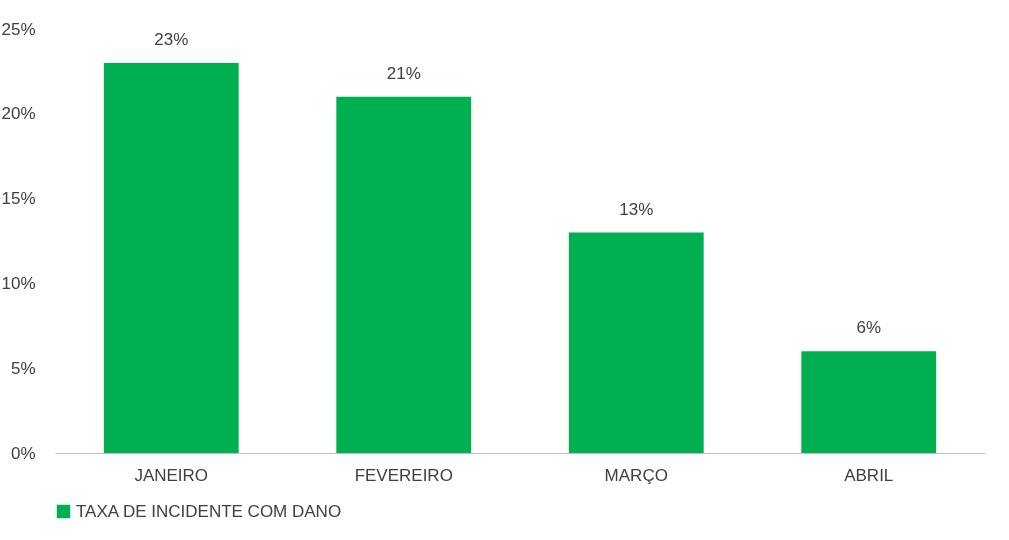 This screenshot has width=1009, height=540. What do you see at coordinates (403, 475) in the screenshot?
I see `x-tick-label: FEVEREIRO` at bounding box center [403, 475].